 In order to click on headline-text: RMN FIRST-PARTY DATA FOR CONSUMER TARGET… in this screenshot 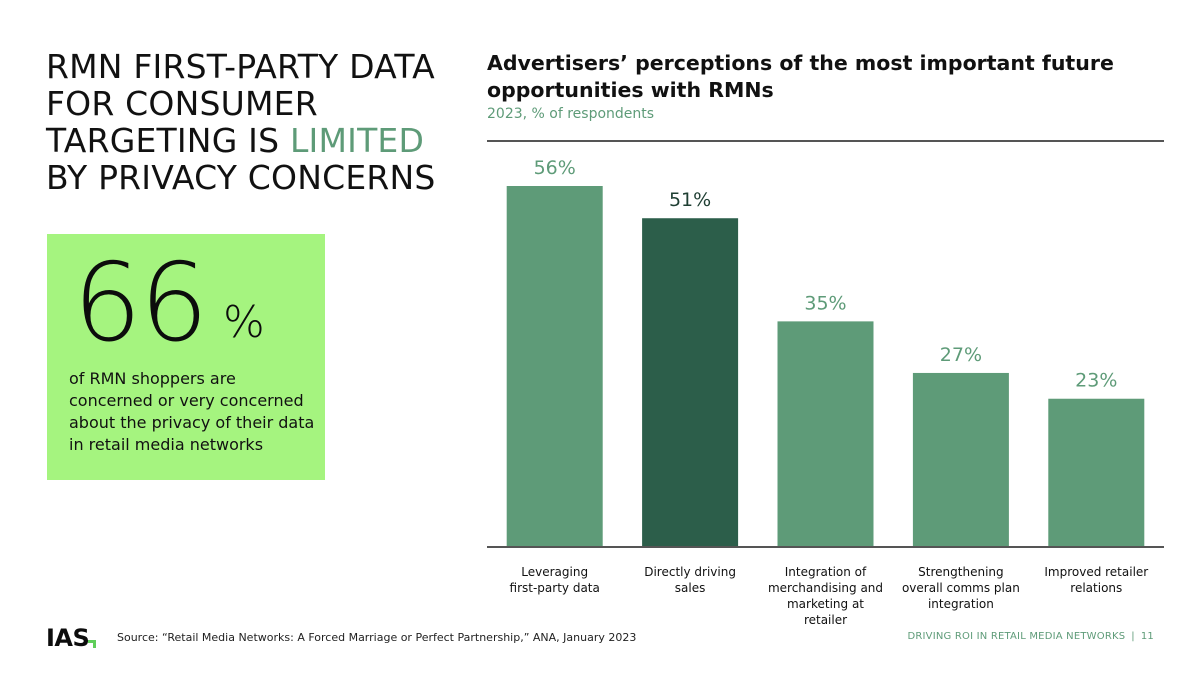, I will do `click(240, 103)`.